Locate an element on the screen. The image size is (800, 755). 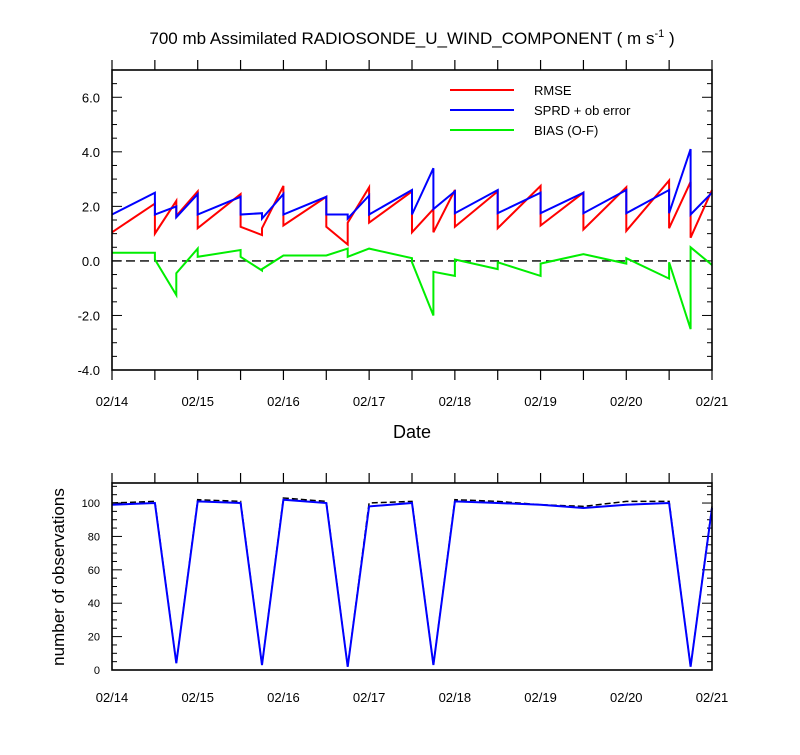
bottom-y-tick-label: 40 is located at coordinates (94, 604).